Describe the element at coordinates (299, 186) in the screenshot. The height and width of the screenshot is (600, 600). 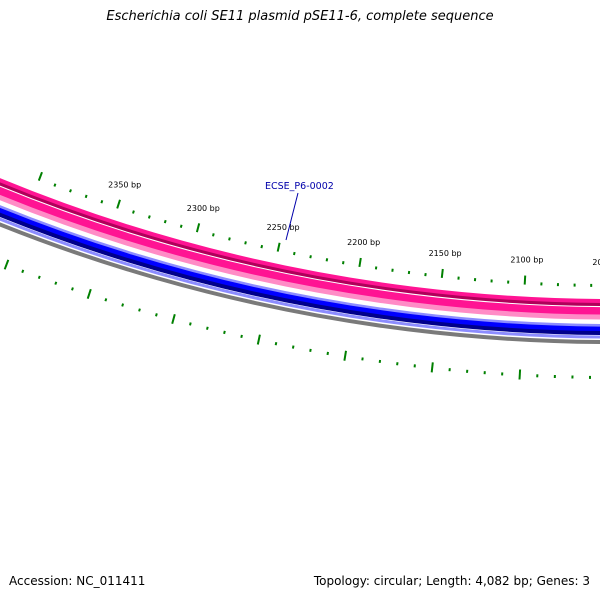
I see `gene-label: ECSE_P6-0002` at that location.